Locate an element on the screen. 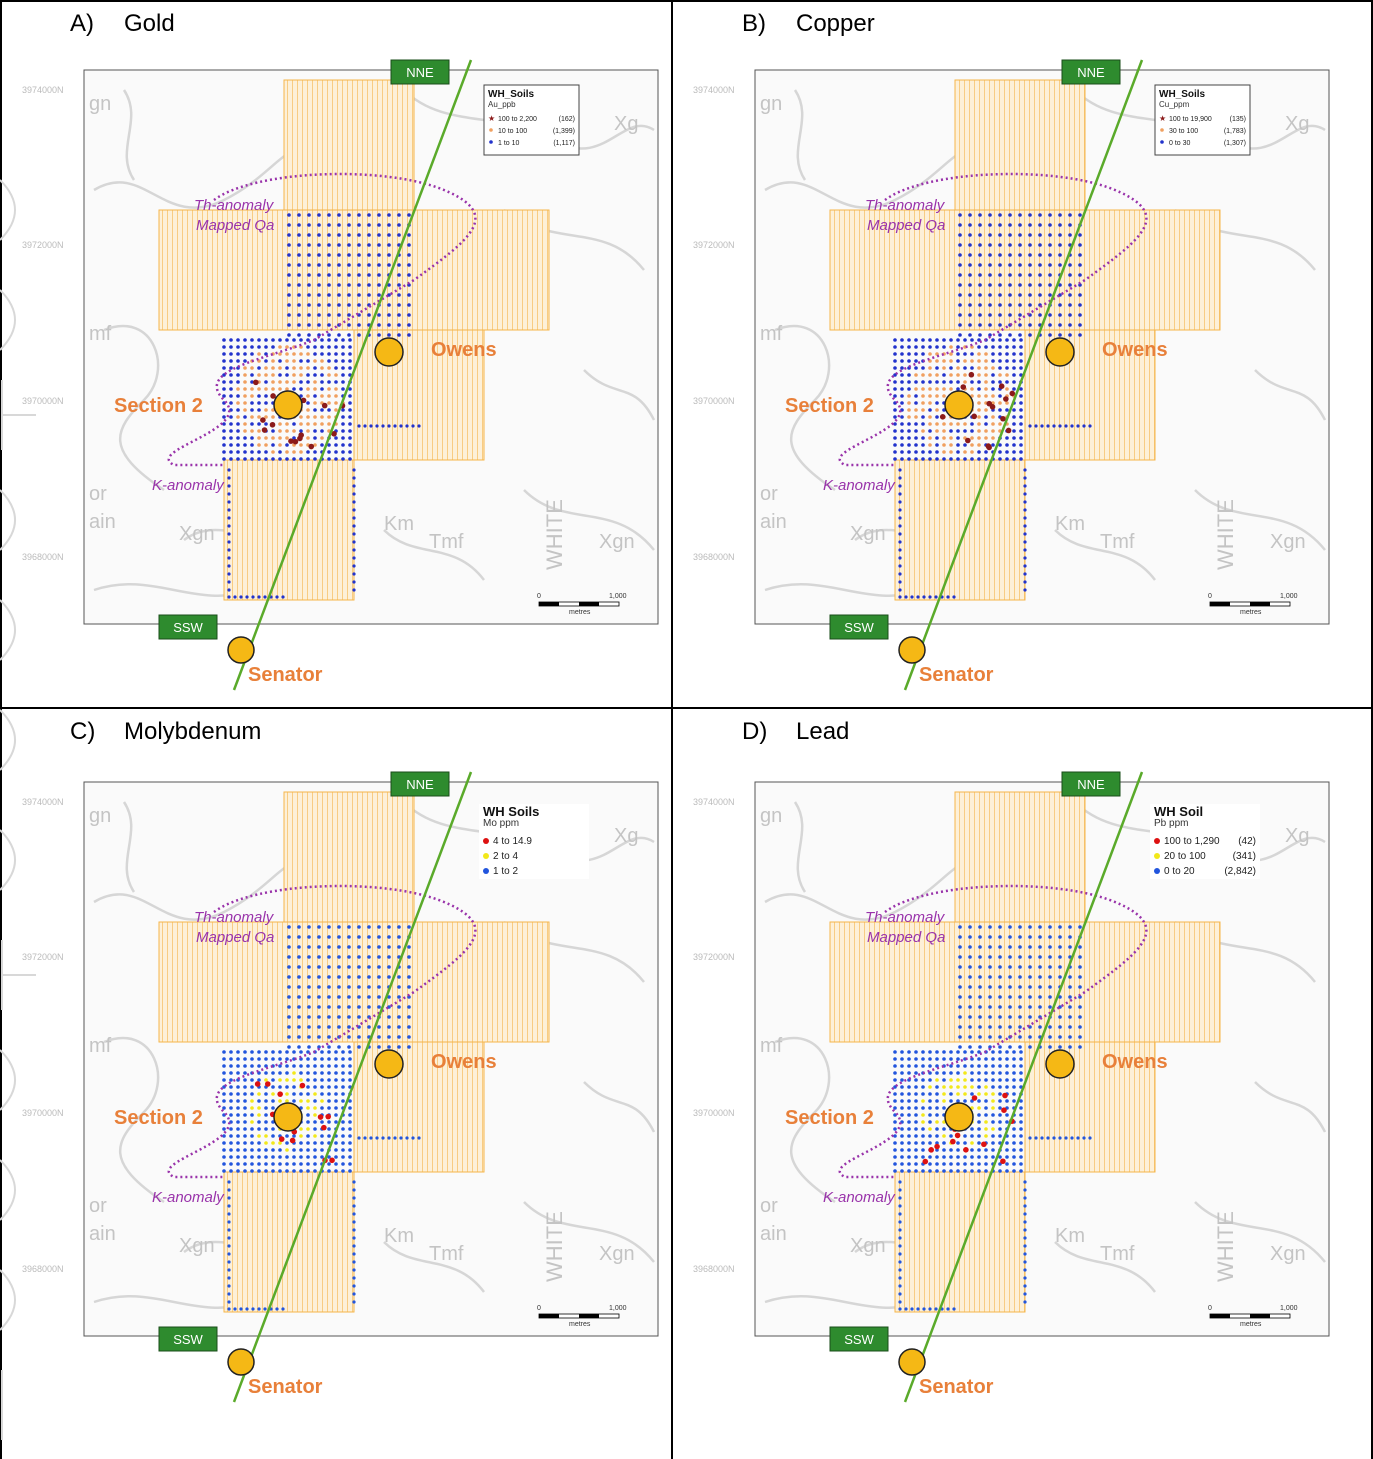  northing-label: 3968000N is located at coordinates (714, 1269).